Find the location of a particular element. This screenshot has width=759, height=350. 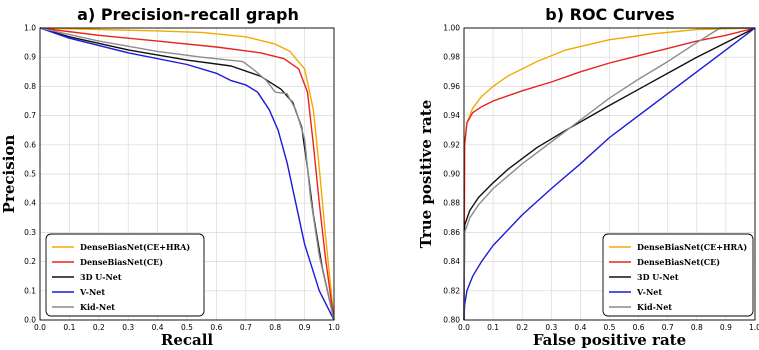

y-tick-label: 0.2 is located at coordinates (30, 261).